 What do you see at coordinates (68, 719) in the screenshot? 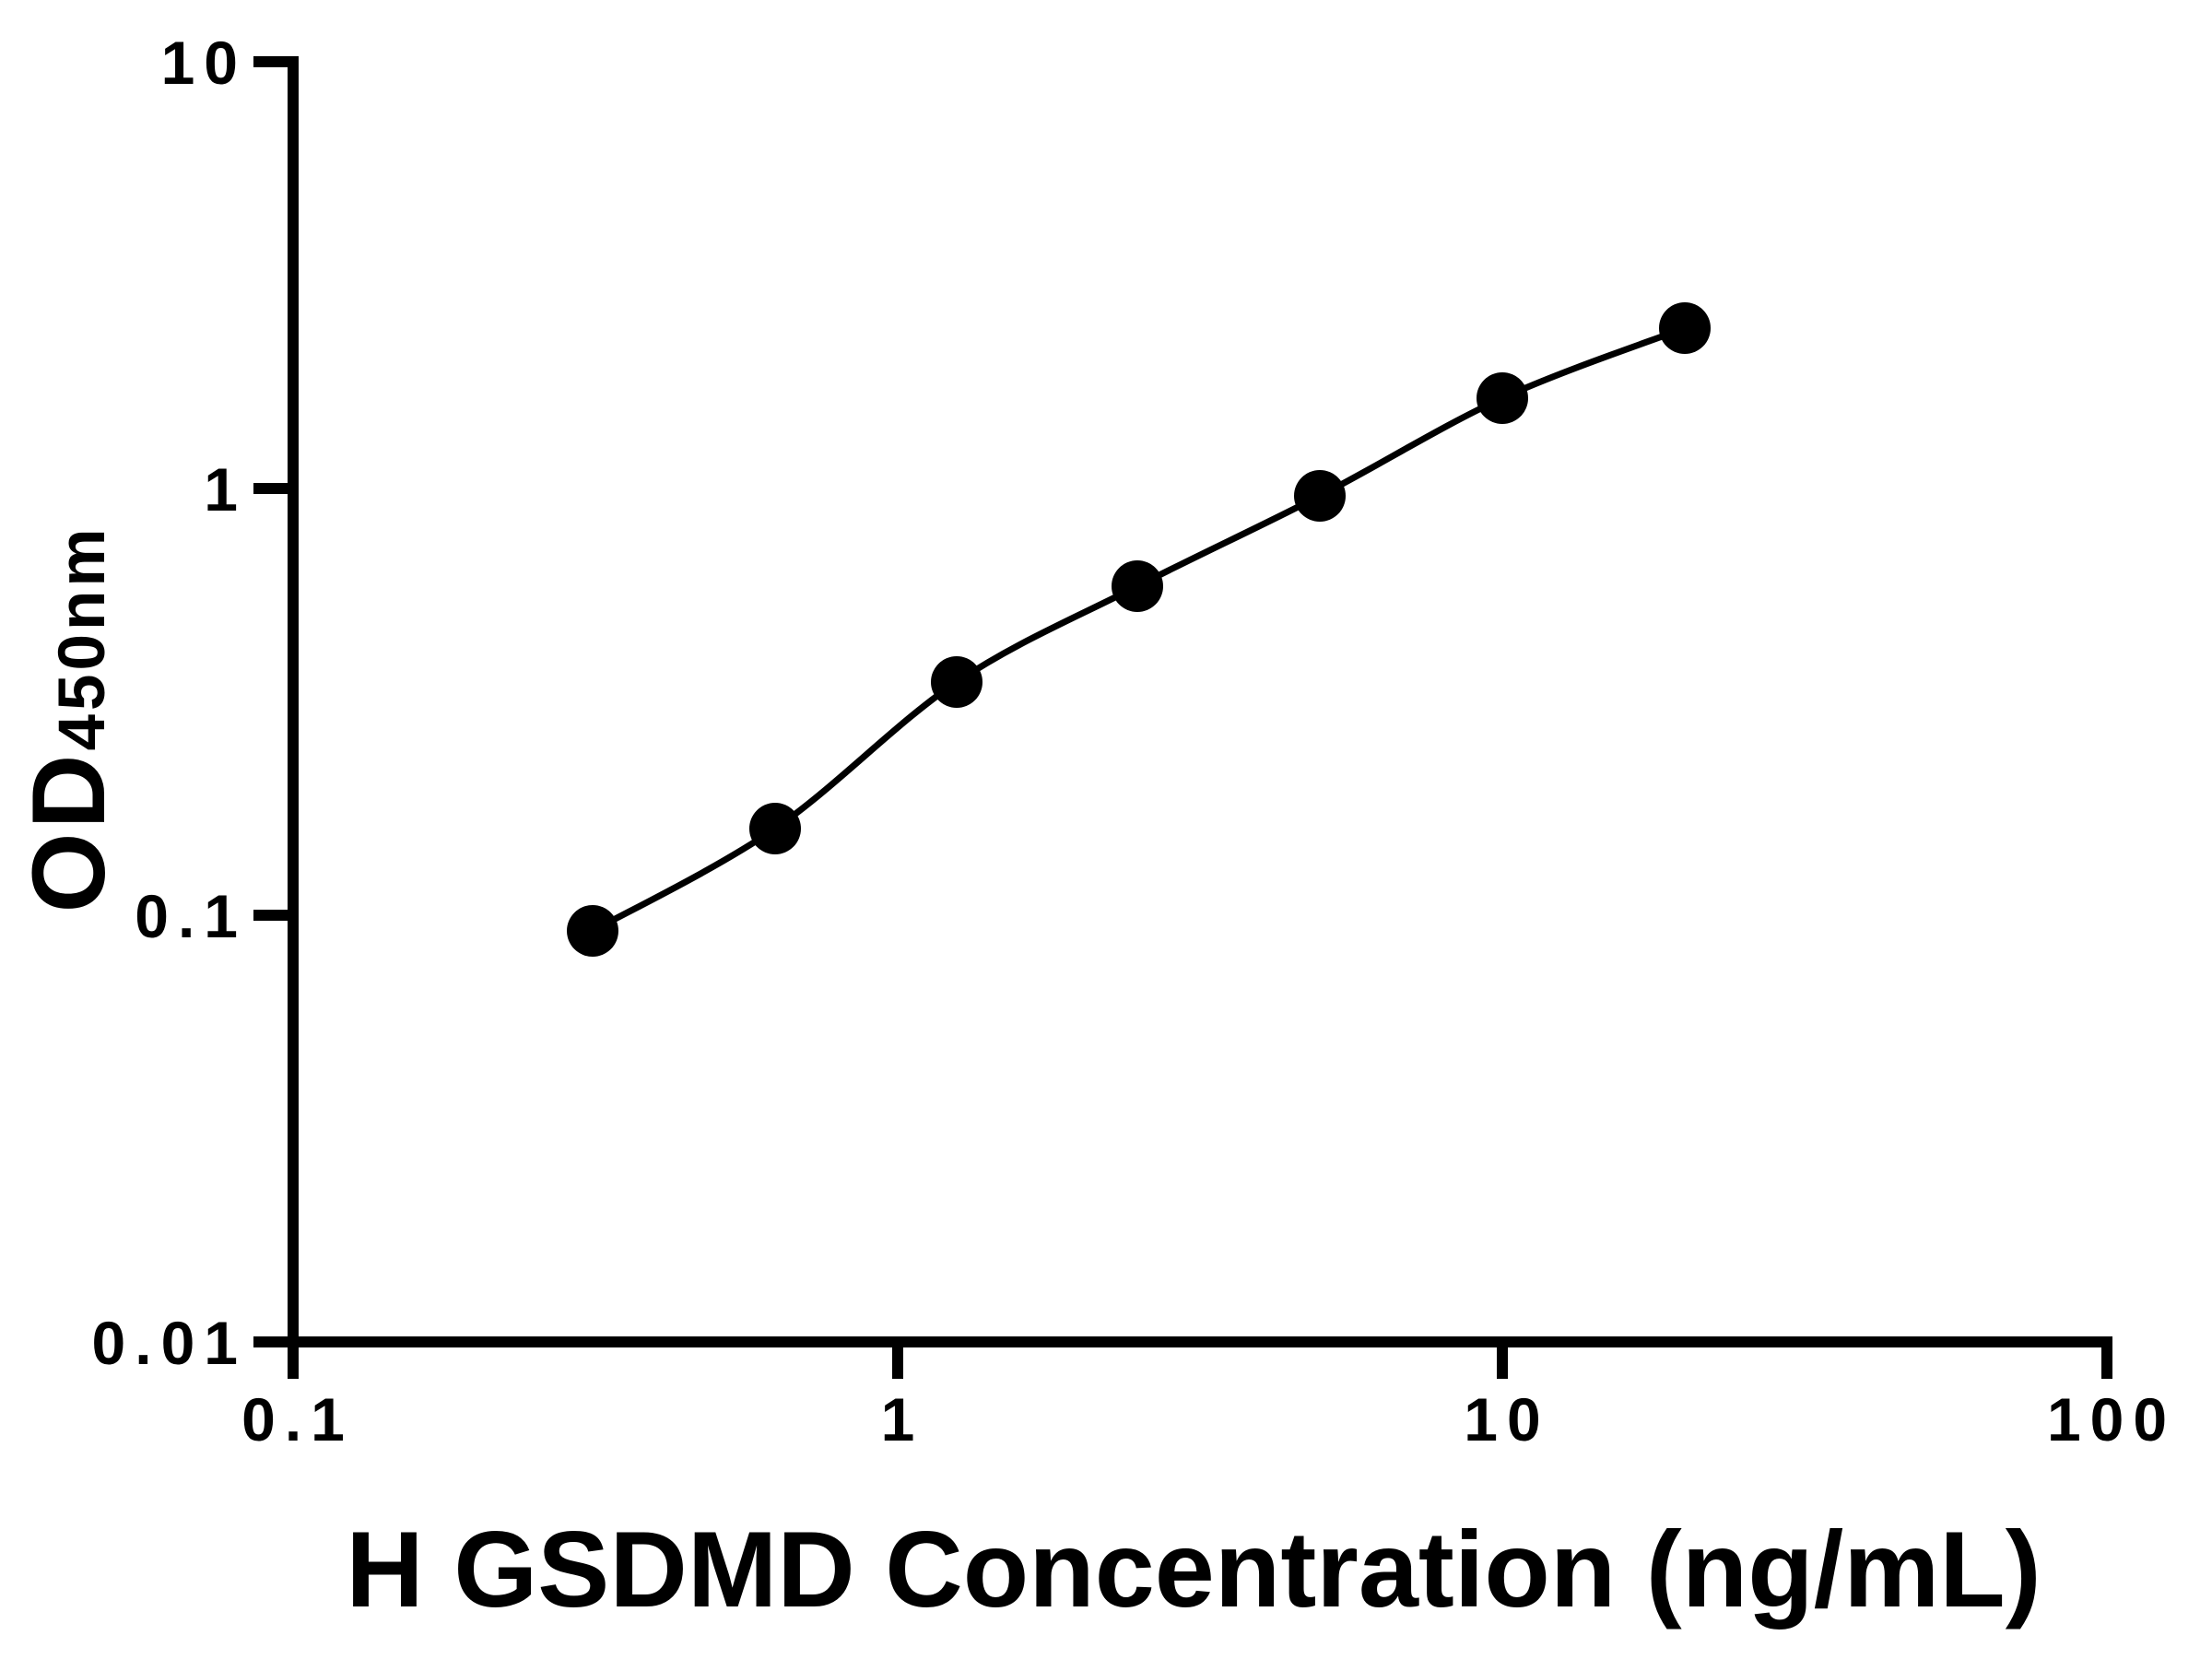
I see `svg-text: OD450nm` at bounding box center [68, 719].